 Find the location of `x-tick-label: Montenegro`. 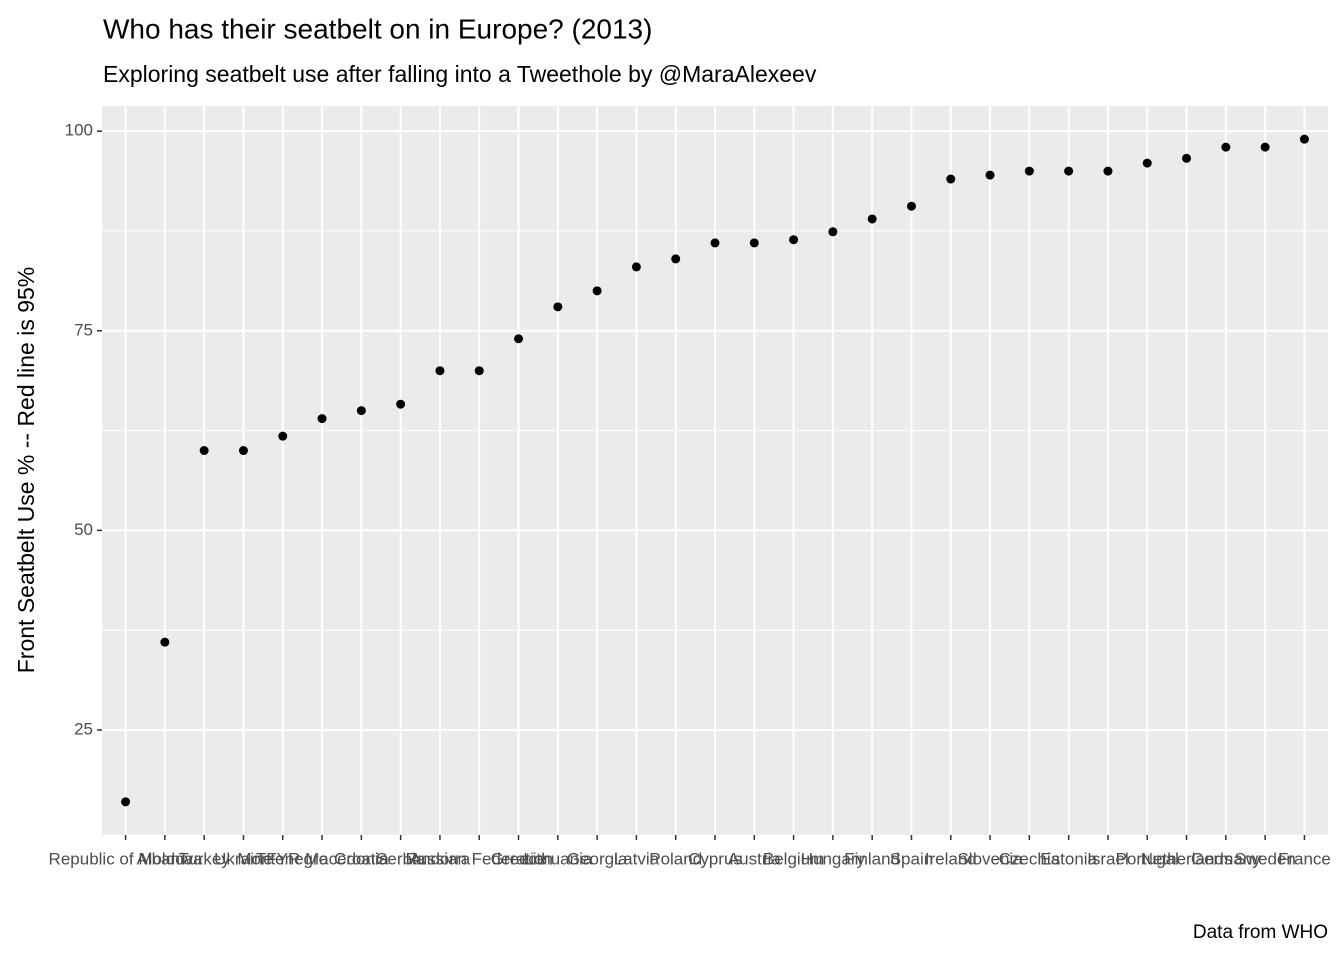

x-tick-label: Montenegro is located at coordinates (282, 858).